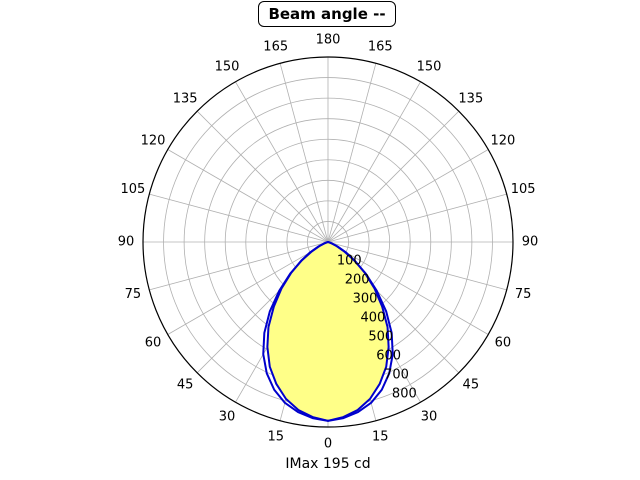  I want to click on radial-tick-label: 400, so click(372, 317).